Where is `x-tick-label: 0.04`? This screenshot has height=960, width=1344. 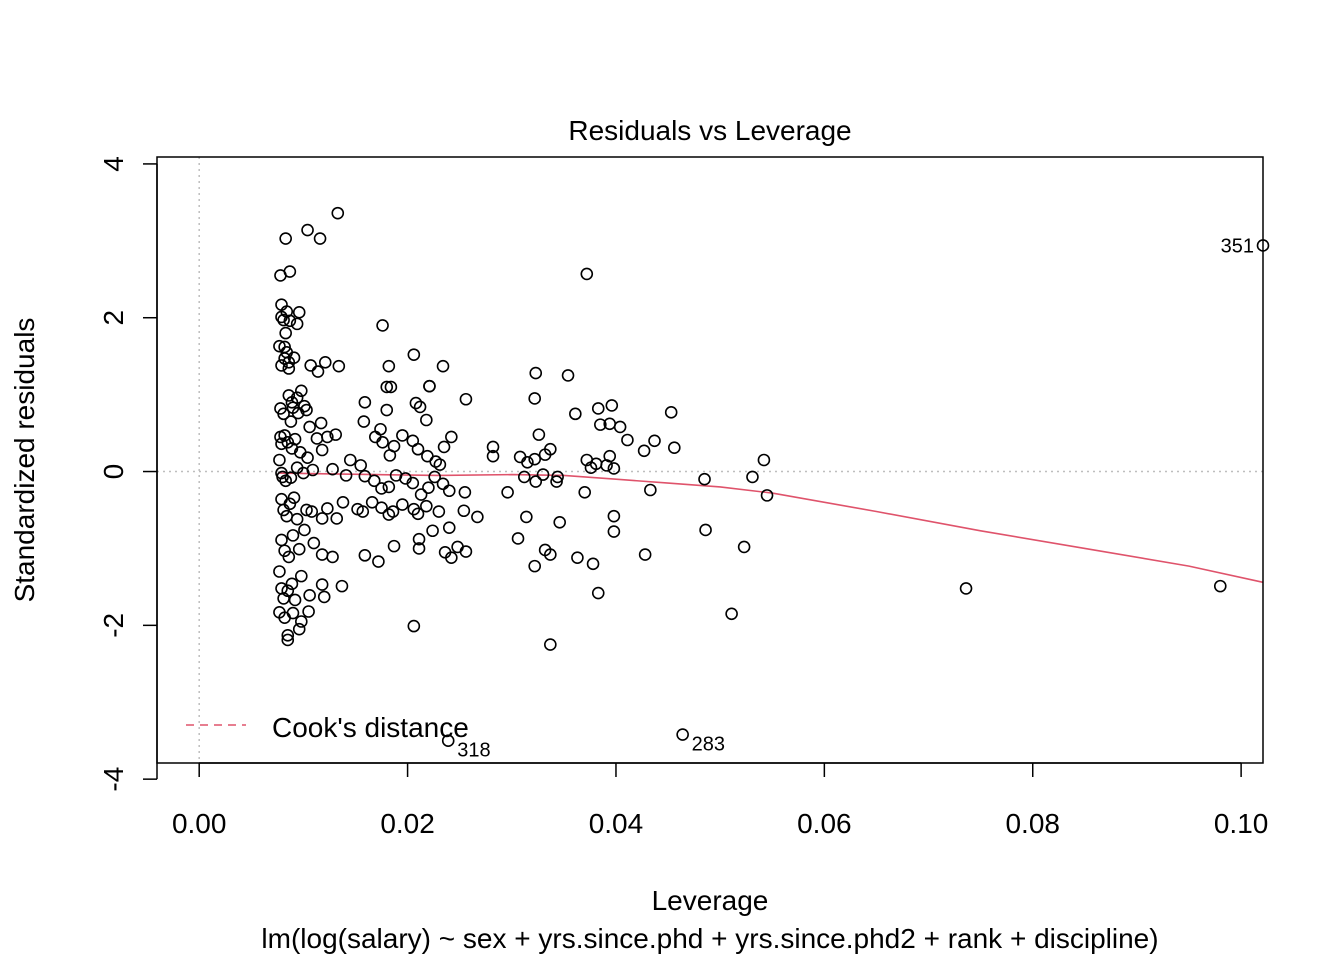
x-tick-label: 0.04 is located at coordinates (616, 823).